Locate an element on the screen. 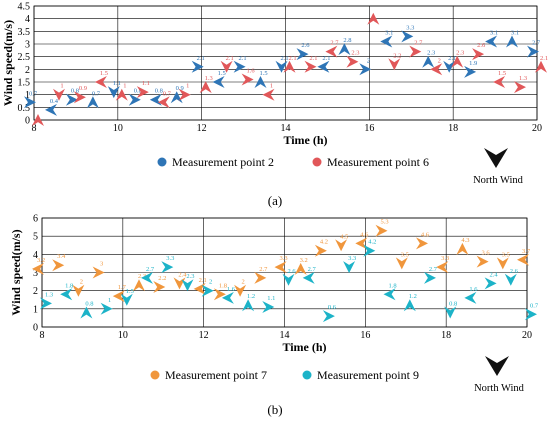  data-label-measurement-point-7: 3.4 is located at coordinates (61, 256).